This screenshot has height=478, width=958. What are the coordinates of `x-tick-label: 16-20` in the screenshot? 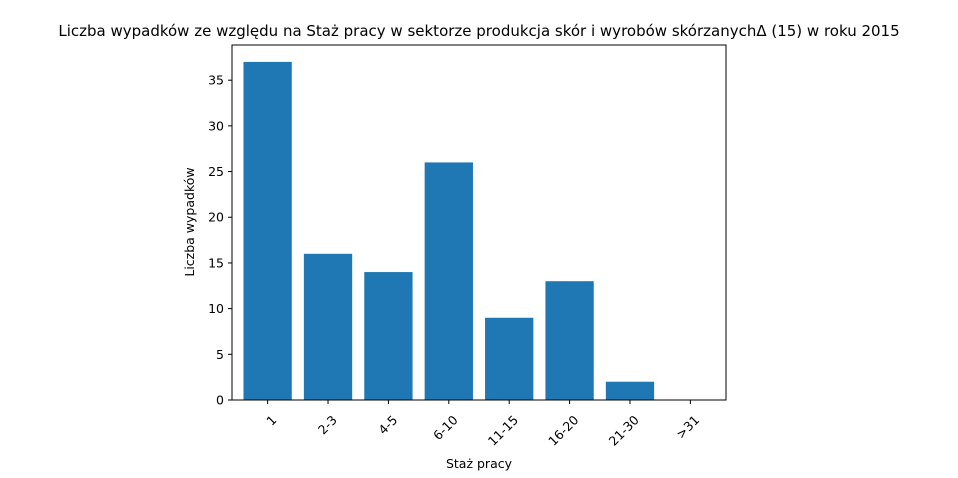 It's located at (563, 430).